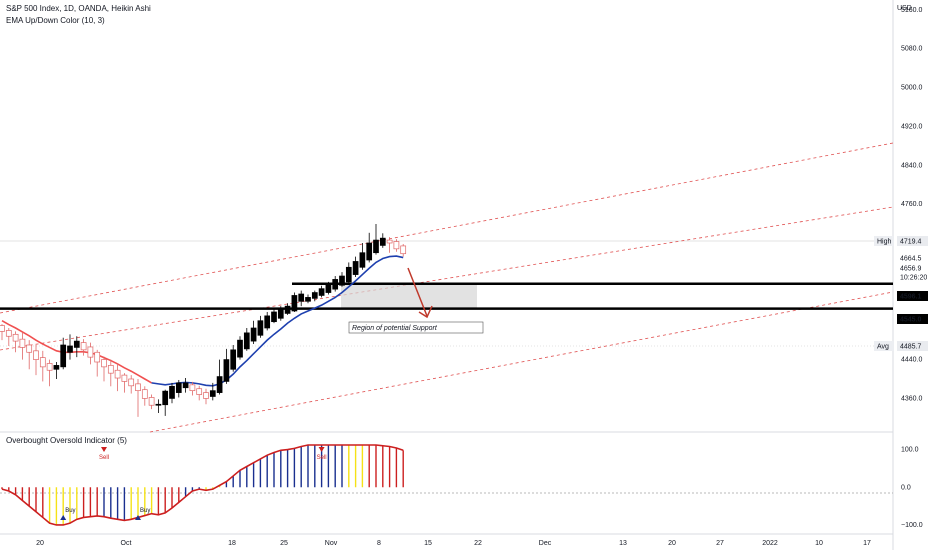  Describe the element at coordinates (545, 543) in the screenshot. I see `time-tick-label: Dec` at that location.